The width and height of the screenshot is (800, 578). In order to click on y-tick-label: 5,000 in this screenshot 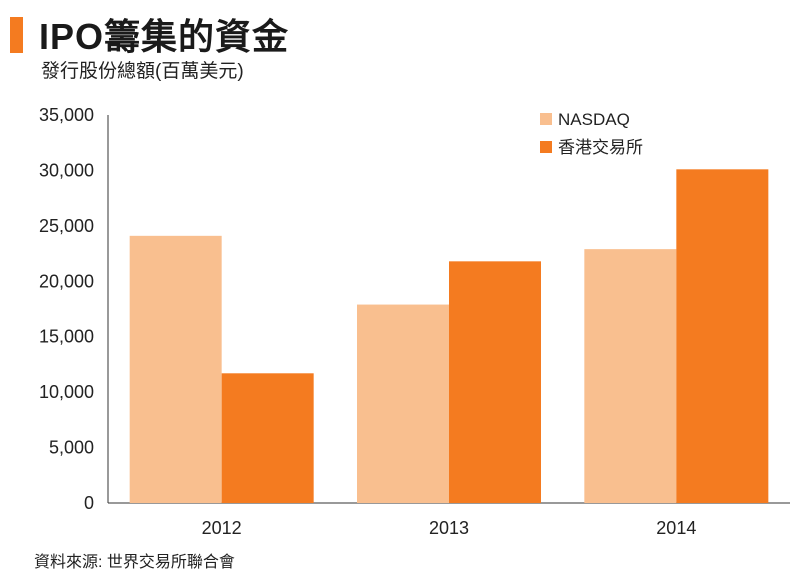, I will do `click(71, 448)`.